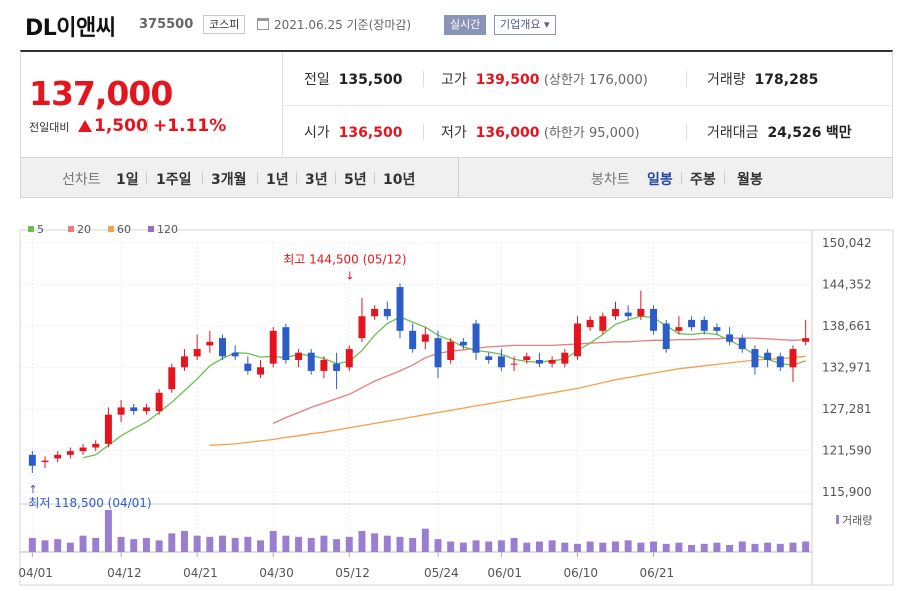 This screenshot has width=902, height=591. What do you see at coordinates (344, 259) in the screenshot?
I see `high-annotation: 최고 144,500 (05/12)` at bounding box center [344, 259].